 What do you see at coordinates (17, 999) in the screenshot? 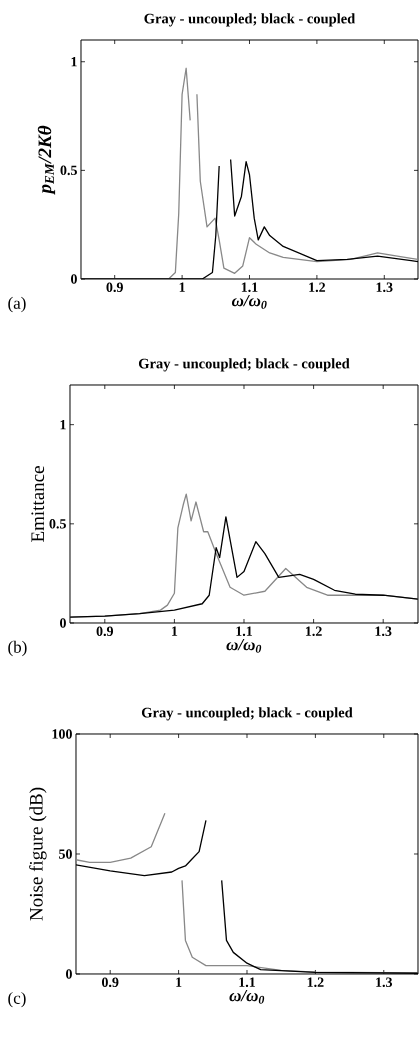
I see `text: (c)` at bounding box center [17, 999].